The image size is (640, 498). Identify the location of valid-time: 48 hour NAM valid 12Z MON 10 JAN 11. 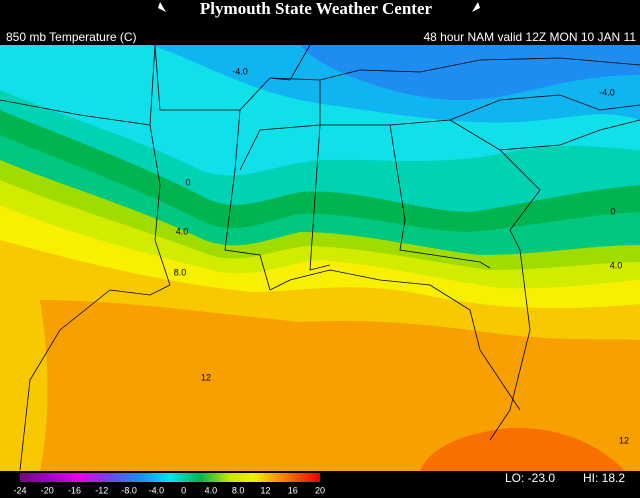
(529, 37).